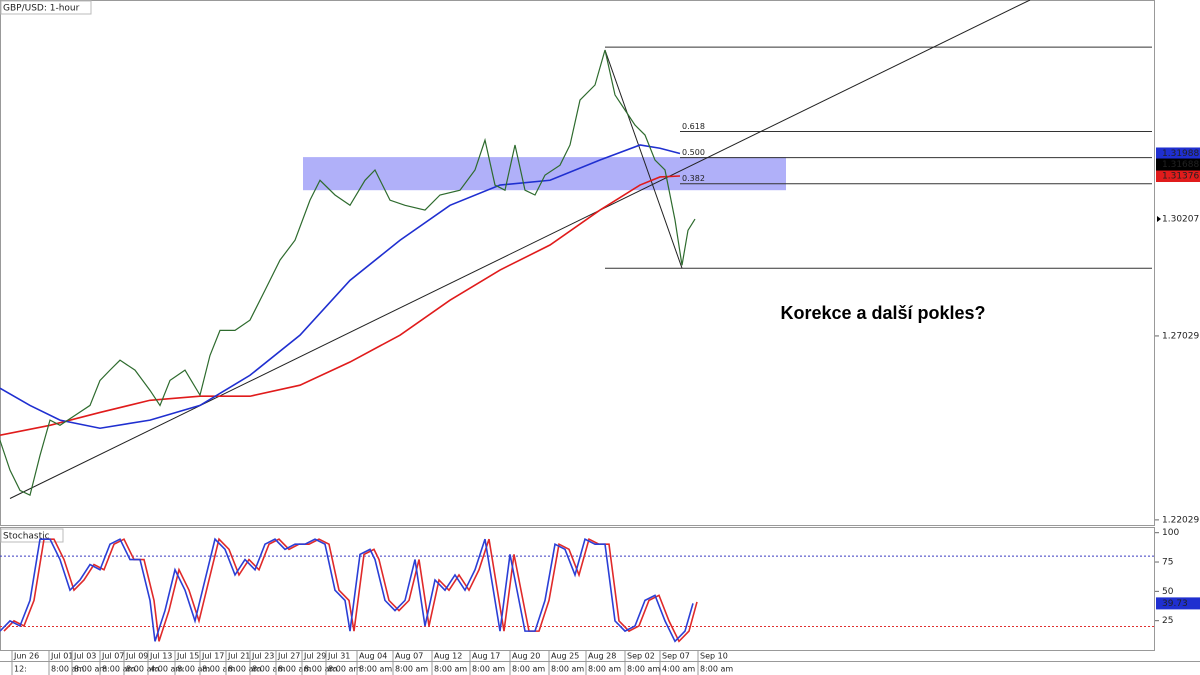  I want to click on x-tick-label: Aug 04, so click(373, 656).